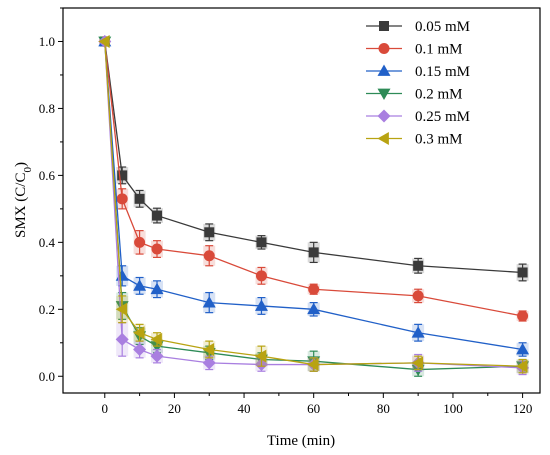 Image resolution: width=550 pixels, height=455 pixels. I want to click on legend: 0.05 mM 0.1 mM 0.15 mM 0.2 mM 0.25 mM 0.3 mM, so click(418, 83).